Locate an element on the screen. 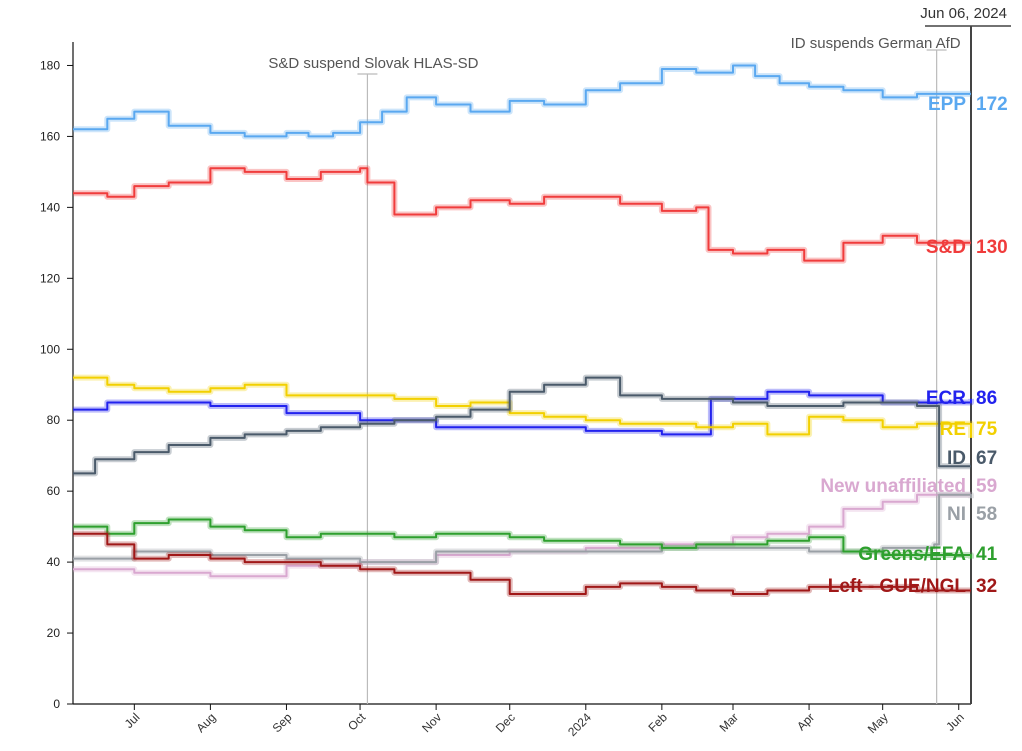  series-new-unaffiliated is located at coordinates (522, 535).